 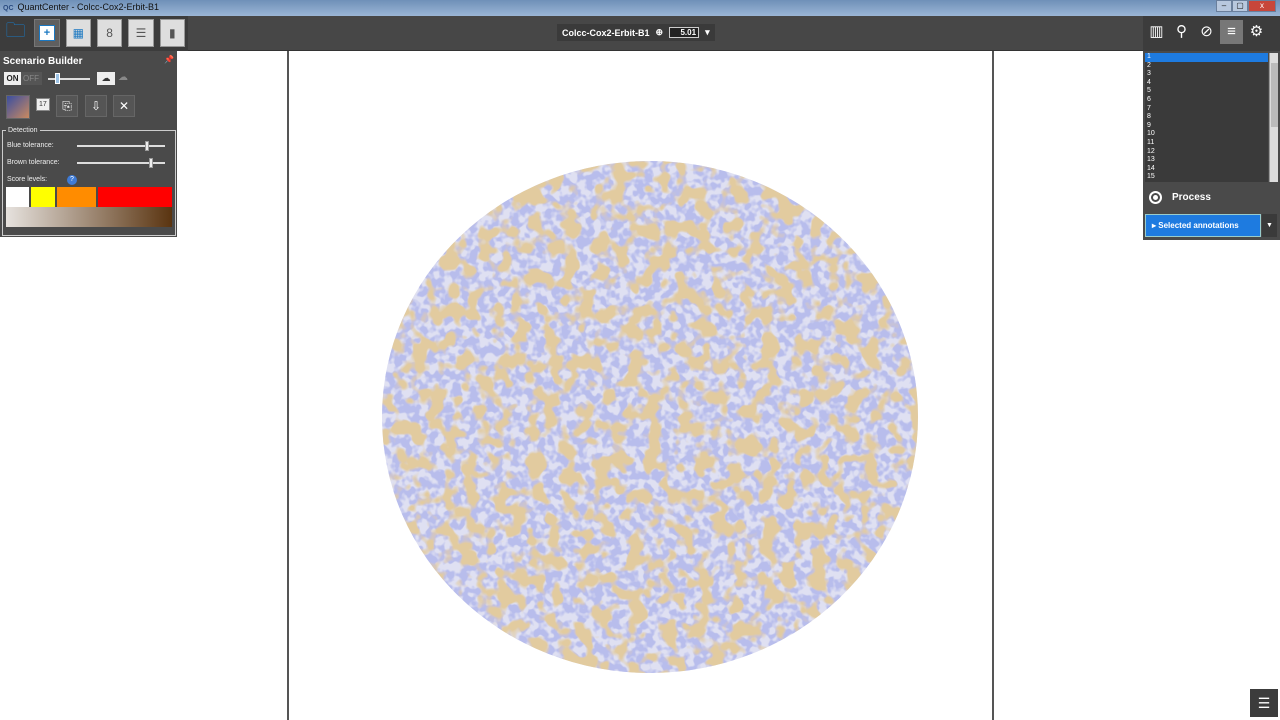 I want to click on off-label: OFF, so click(x=31, y=78).